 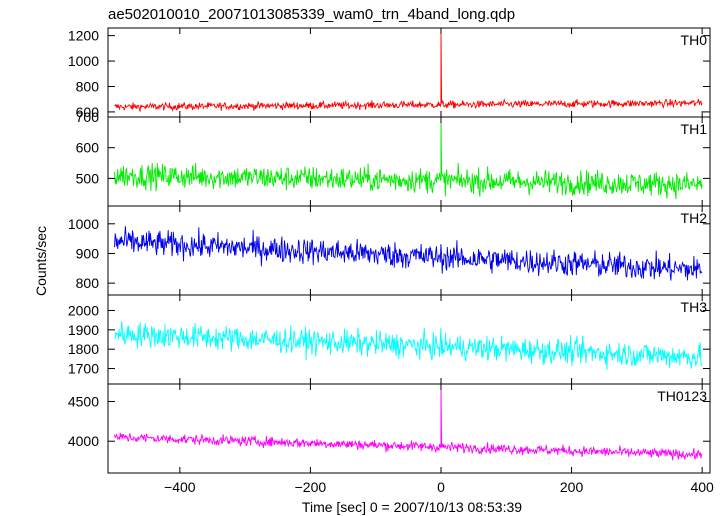 What do you see at coordinates (83, 441) in the screenshot?
I see `y-tick-label: 4000` at bounding box center [83, 441].